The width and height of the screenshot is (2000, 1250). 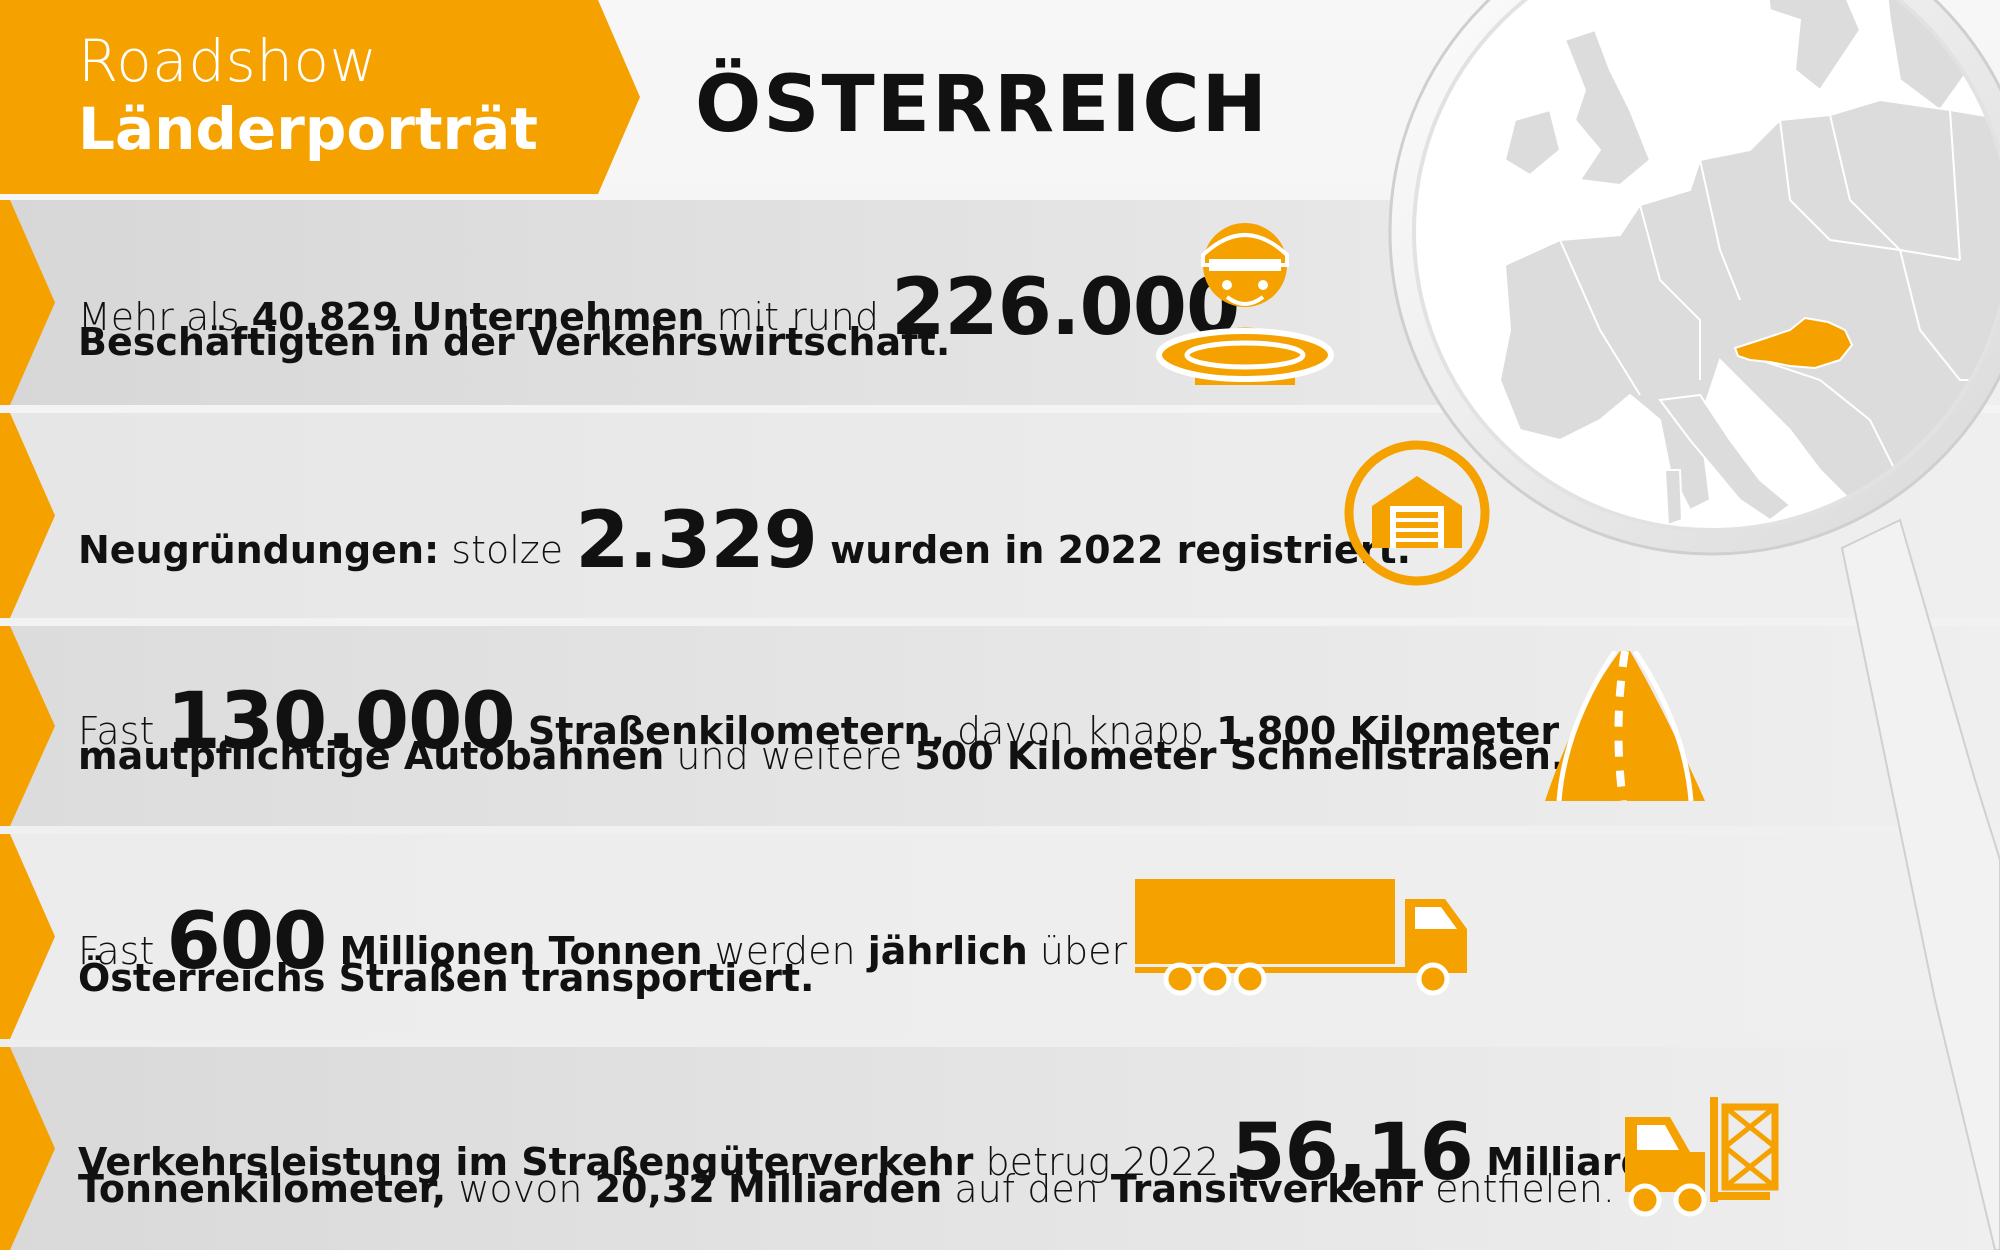 What do you see at coordinates (308, 129) in the screenshot?
I see `header-line2: Länderporträt` at bounding box center [308, 129].